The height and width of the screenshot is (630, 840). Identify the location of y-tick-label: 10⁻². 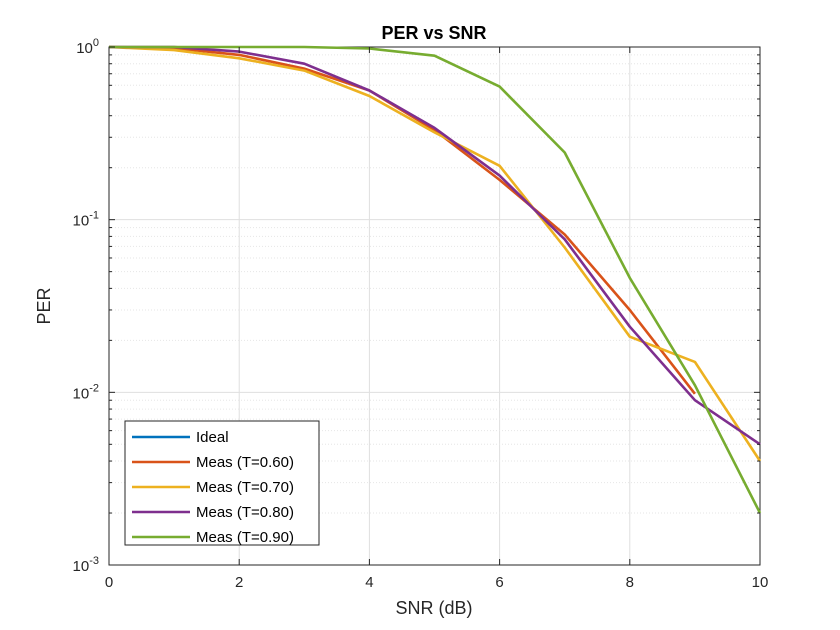
(86, 392).